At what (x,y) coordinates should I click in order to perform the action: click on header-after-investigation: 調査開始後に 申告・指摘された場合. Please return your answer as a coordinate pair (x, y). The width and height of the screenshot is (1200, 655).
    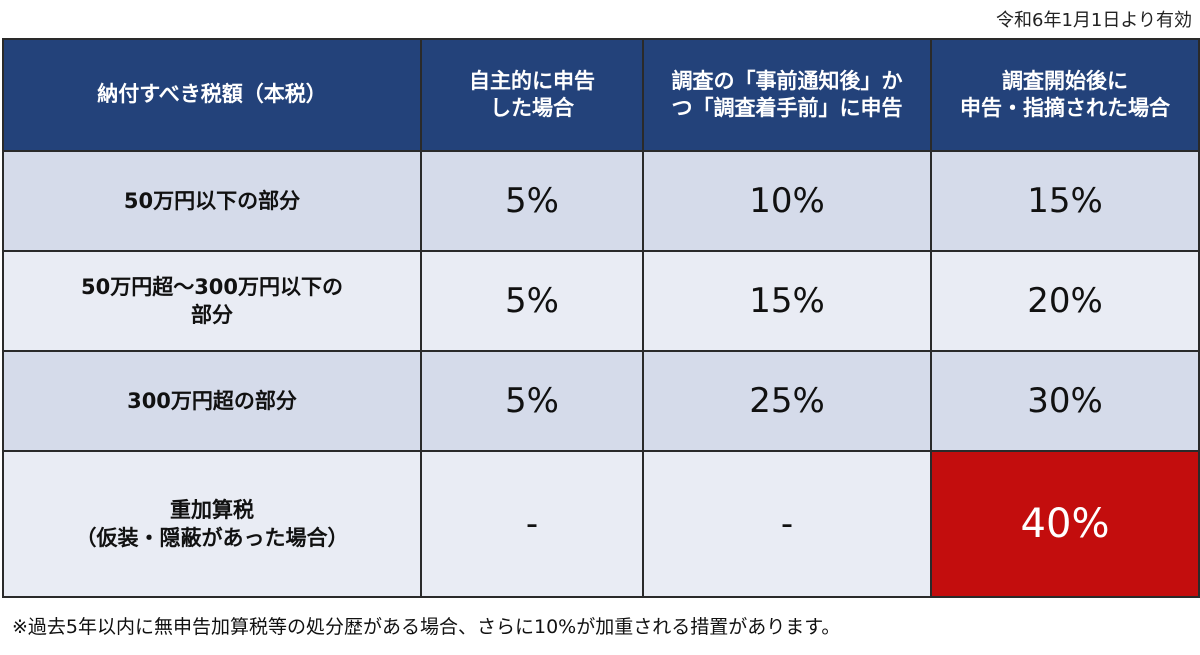
    Looking at the image, I should click on (1065, 95).